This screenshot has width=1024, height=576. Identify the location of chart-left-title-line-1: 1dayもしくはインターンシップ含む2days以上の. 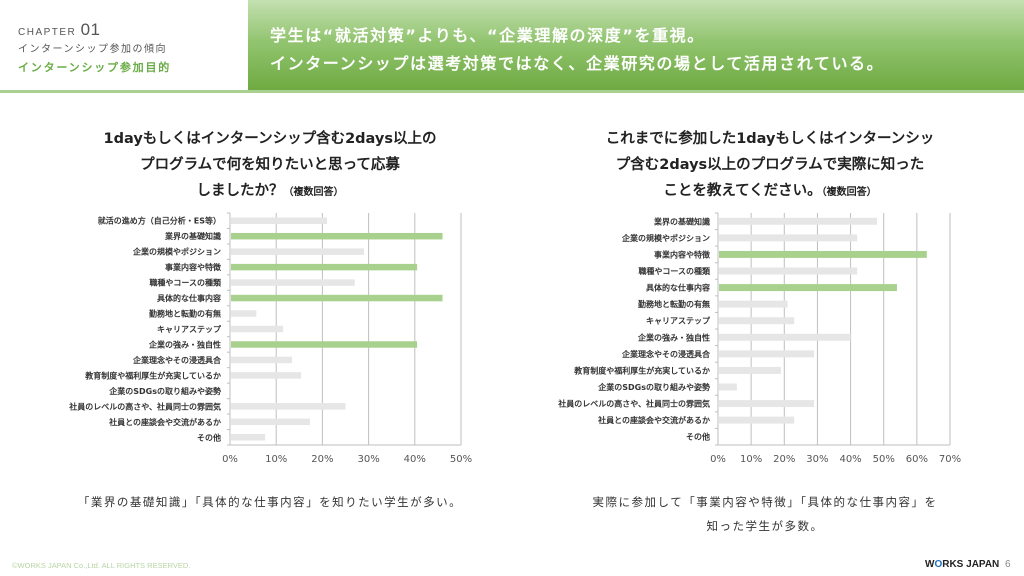
(270, 139).